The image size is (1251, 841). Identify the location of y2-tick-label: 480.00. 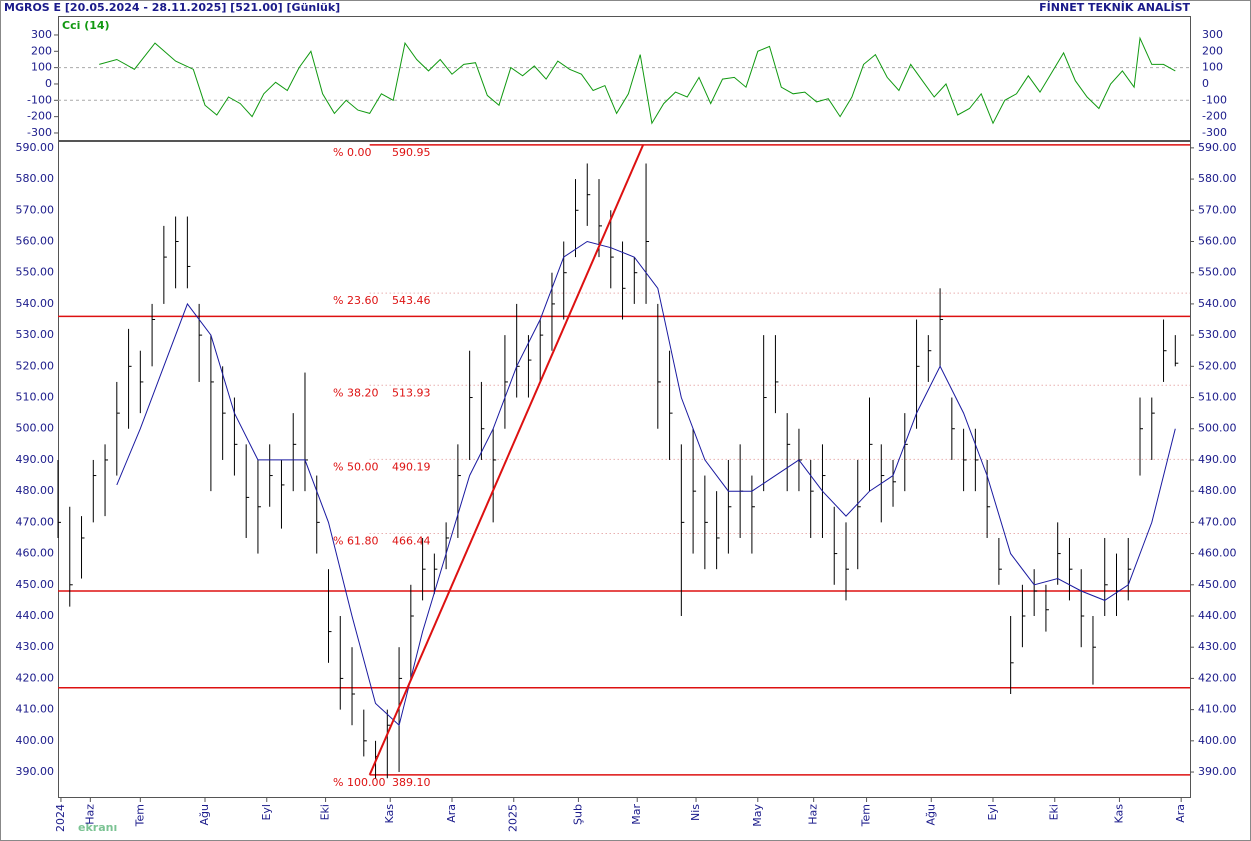
(1217, 490).